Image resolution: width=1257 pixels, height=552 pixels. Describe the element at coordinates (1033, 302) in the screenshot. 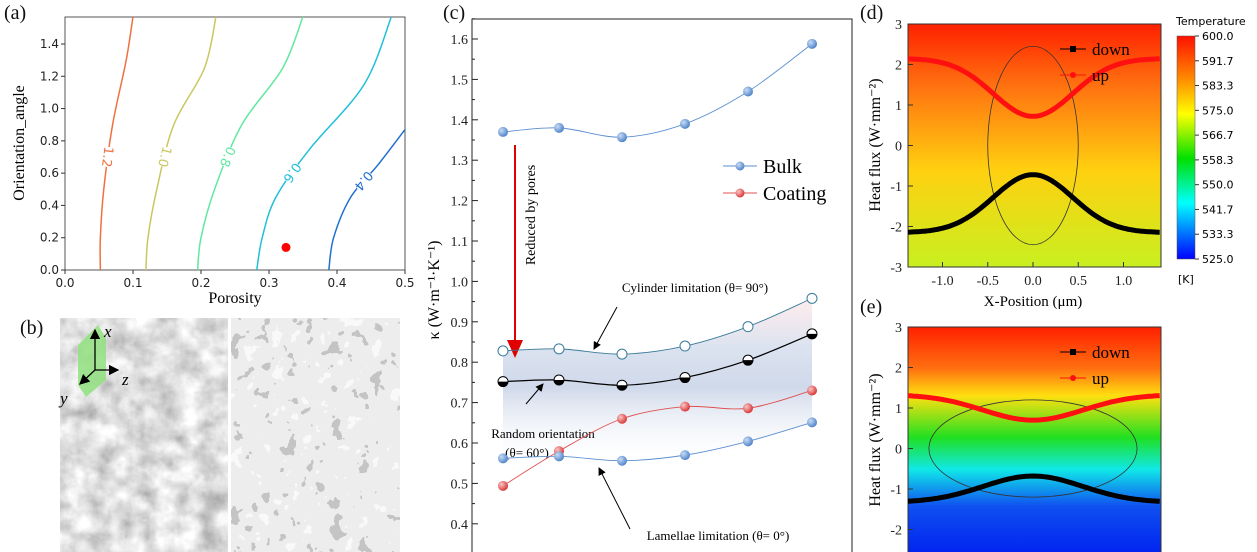

I see `x-axis-label: X-Position (μm)` at that location.